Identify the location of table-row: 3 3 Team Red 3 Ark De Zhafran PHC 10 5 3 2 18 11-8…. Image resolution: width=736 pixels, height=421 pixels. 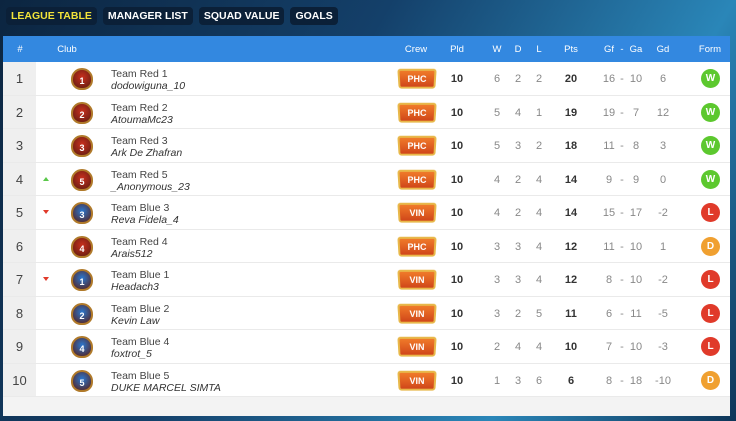
(366, 146).